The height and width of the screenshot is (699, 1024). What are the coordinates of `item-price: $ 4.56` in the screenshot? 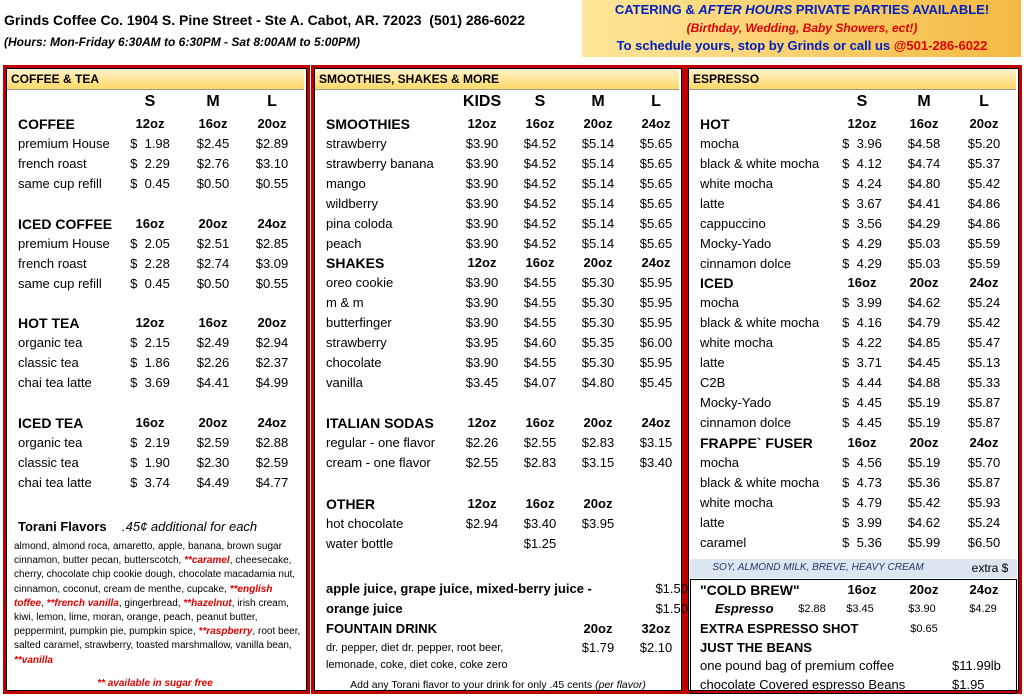 It's located at (862, 462).